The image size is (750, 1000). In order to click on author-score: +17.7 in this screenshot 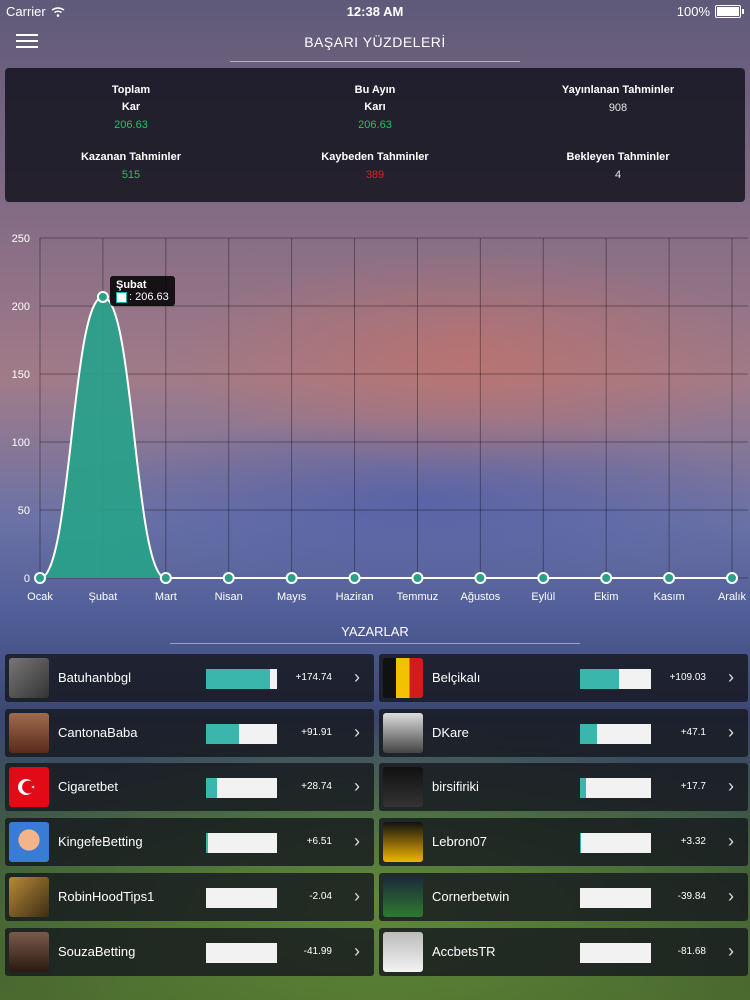, I will do `click(693, 787)`.